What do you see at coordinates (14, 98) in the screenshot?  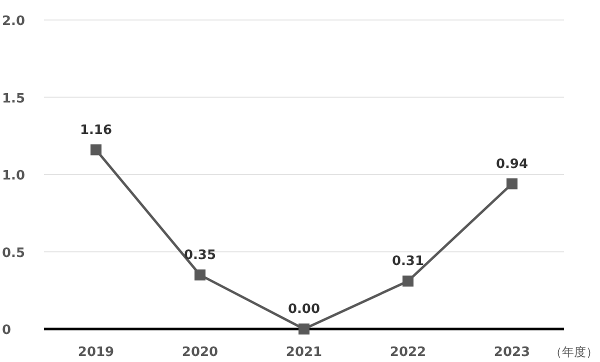 I see `ytick-label: 1.5` at bounding box center [14, 98].